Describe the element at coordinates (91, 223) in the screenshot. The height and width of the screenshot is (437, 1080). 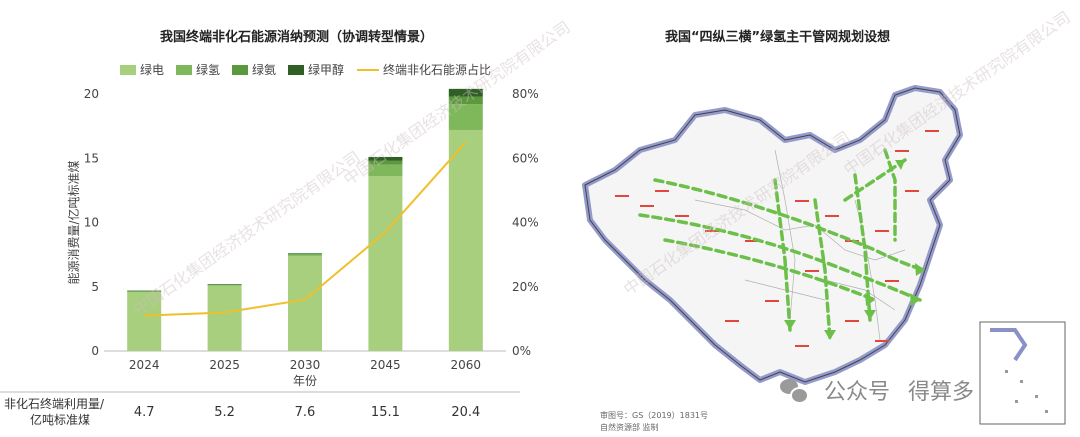
I see `y-tick-label: 10` at that location.